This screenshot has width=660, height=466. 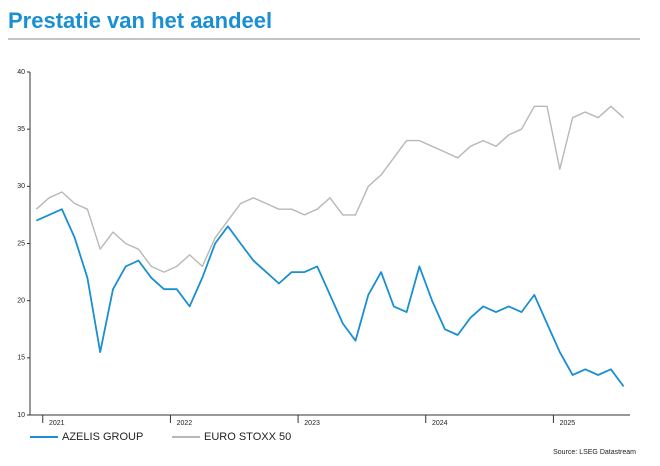 I want to click on x-tick-label: 2025, so click(x=568, y=423).